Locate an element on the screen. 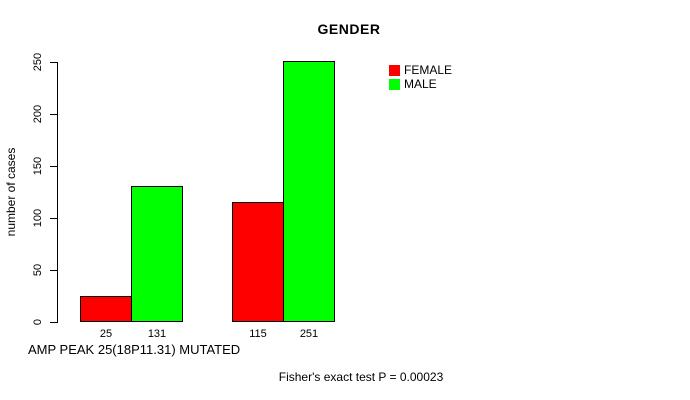 Image resolution: width=690 pixels, height=400 pixels. bar-value-label: 251 is located at coordinates (309, 334).